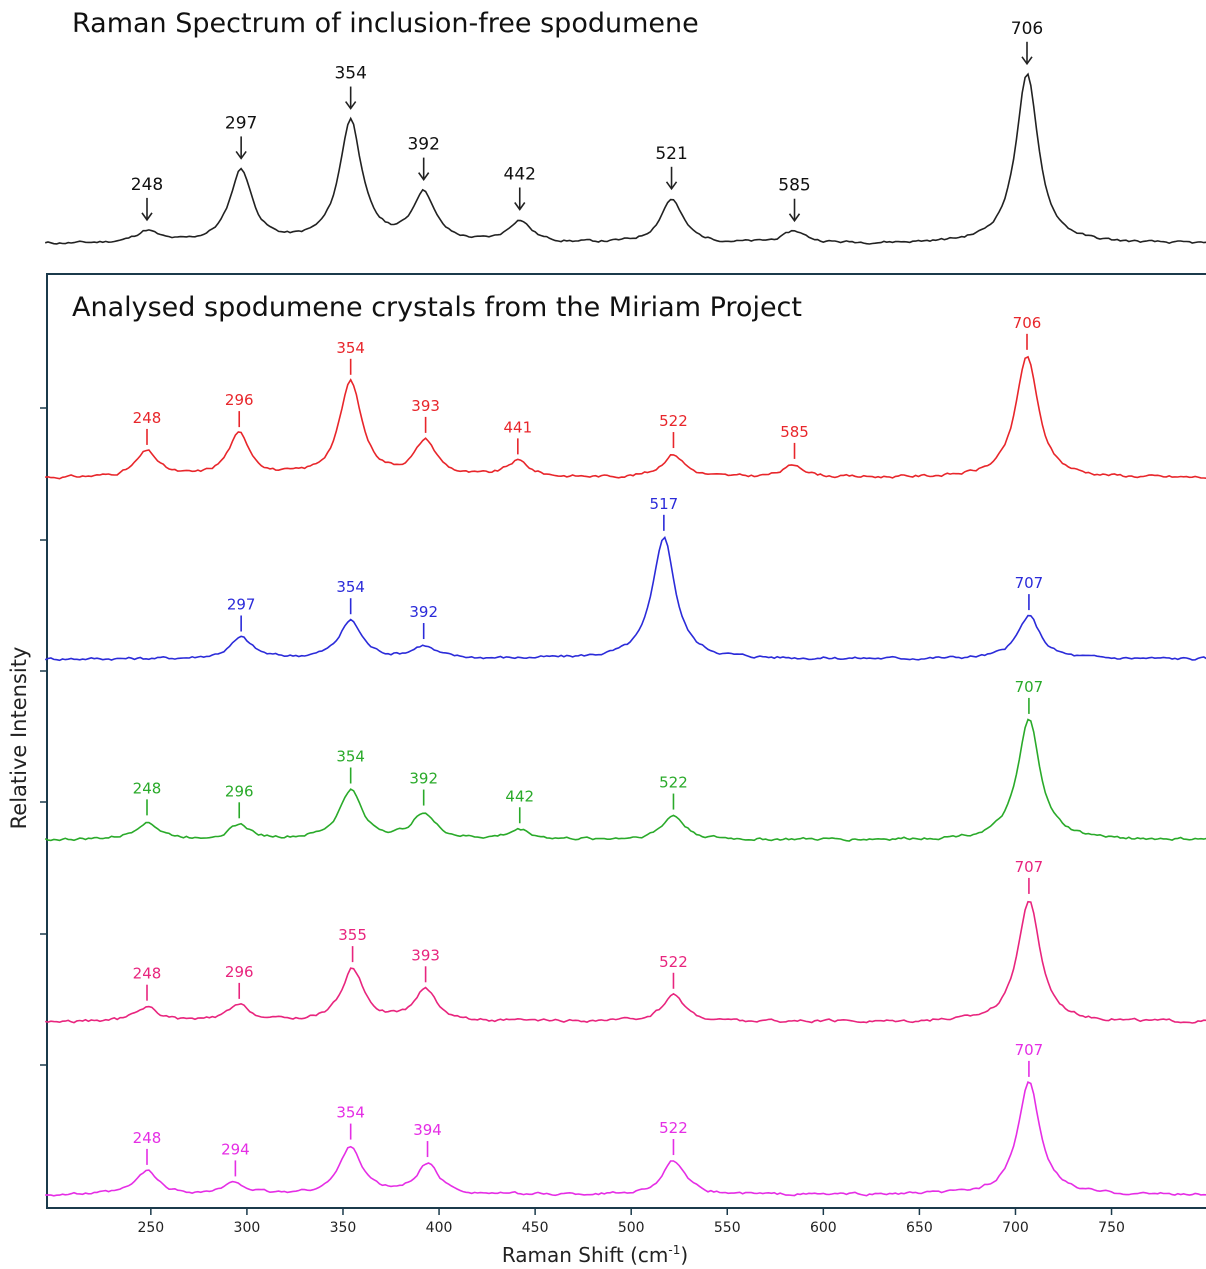 The height and width of the screenshot is (1269, 1206). I want to click on x-axis-label: Raman Shift (cm-1), so click(595, 1255).